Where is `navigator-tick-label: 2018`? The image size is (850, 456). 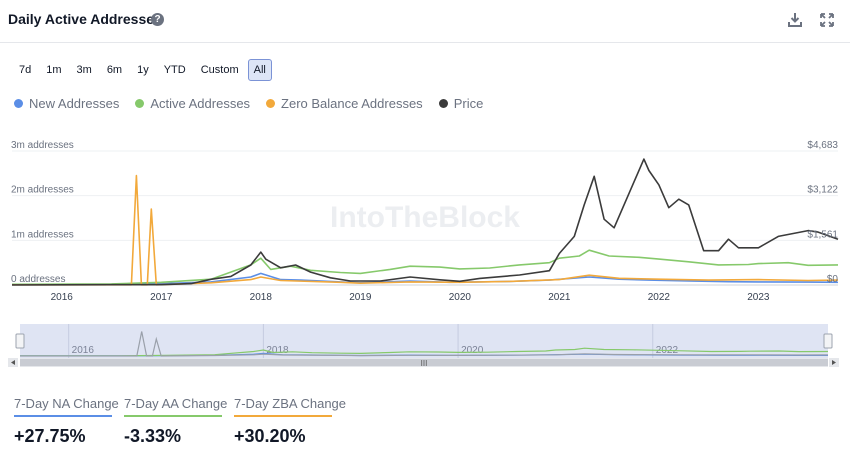
navigator-tick-label: 2018 is located at coordinates (277, 350).